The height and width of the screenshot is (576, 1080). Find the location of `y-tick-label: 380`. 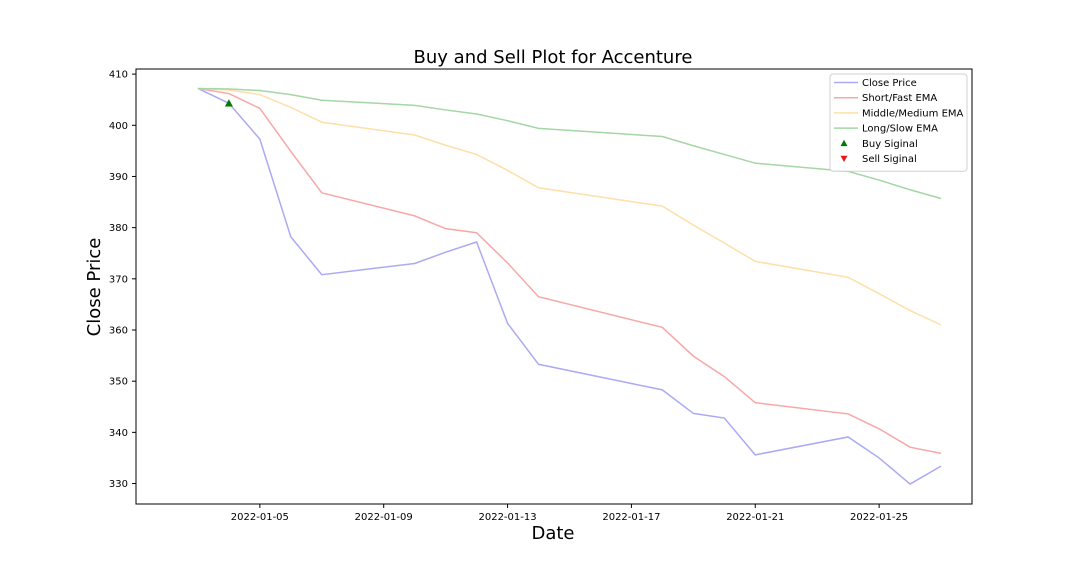

y-tick-label: 380 is located at coordinates (118, 228).